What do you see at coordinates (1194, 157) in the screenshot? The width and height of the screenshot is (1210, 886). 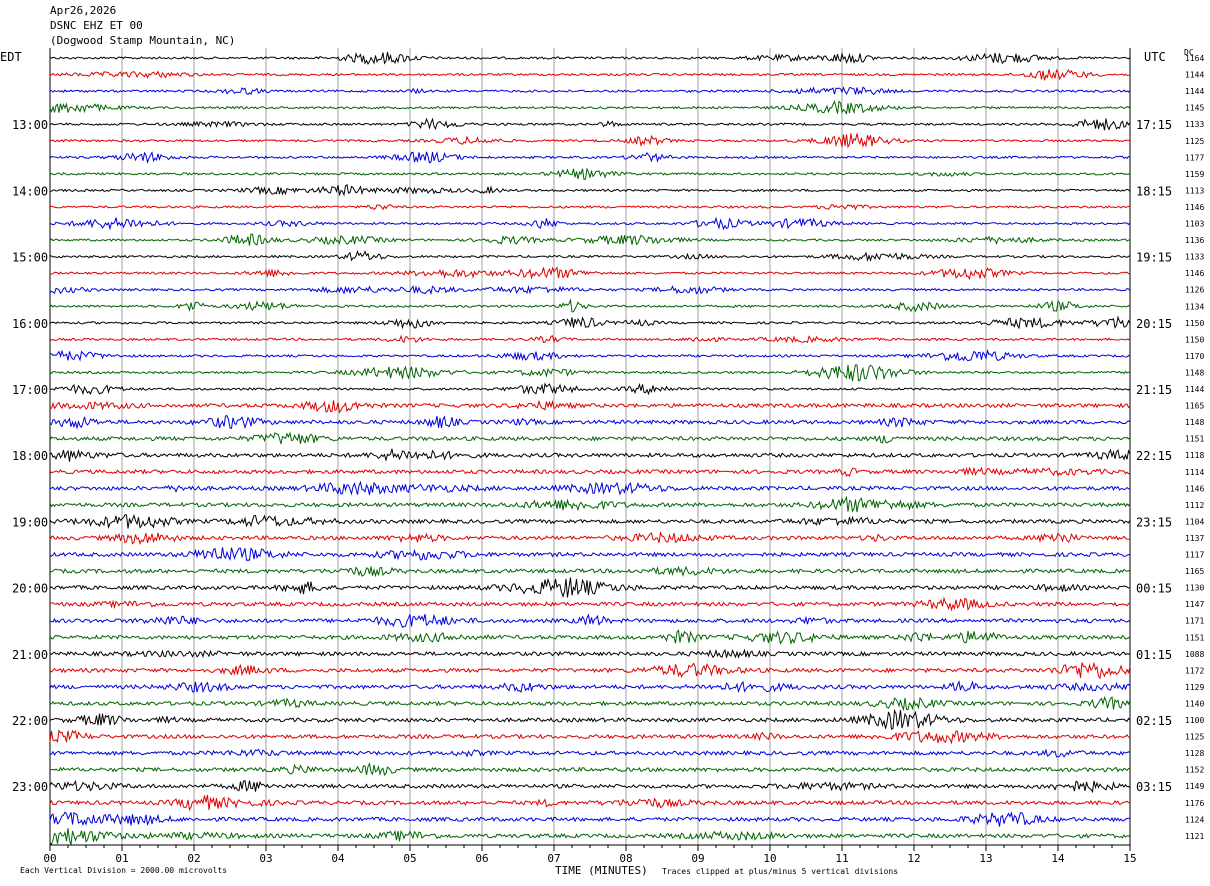 I see `dc-offset-label: 1177` at bounding box center [1194, 157].